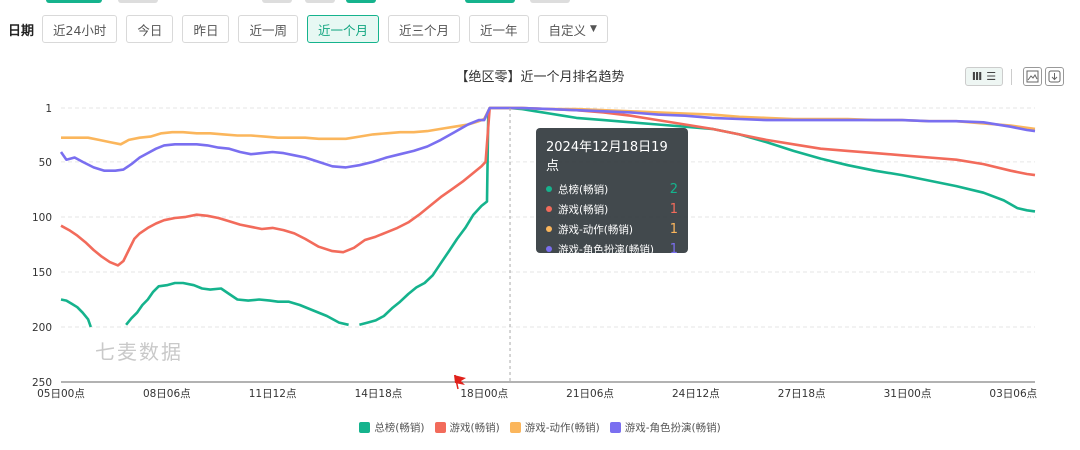  What do you see at coordinates (673, 189) in the screenshot?
I see `tooltip-series-value: 2` at bounding box center [673, 189].